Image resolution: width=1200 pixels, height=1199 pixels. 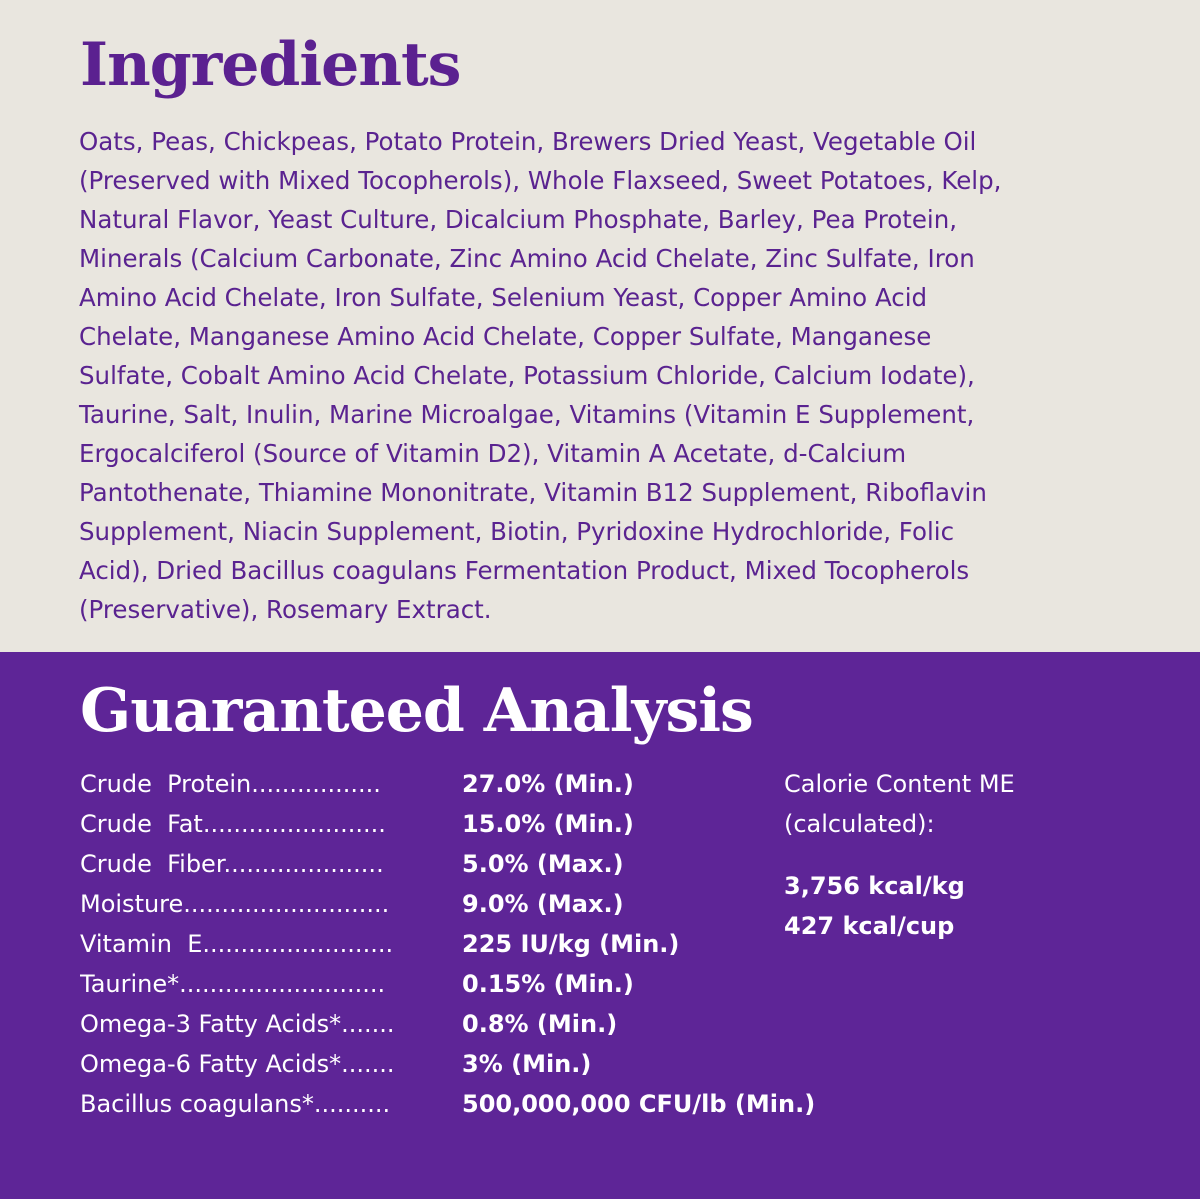 I want to click on analysis-value: 9.0% (Max.), so click(x=543, y=904).